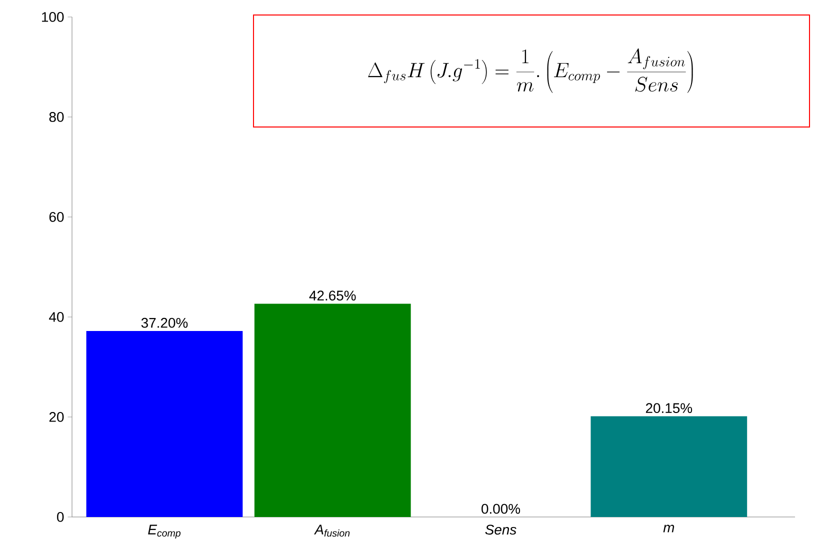 The height and width of the screenshot is (558, 818). What do you see at coordinates (332, 530) in the screenshot?
I see `x-tick-label: A$_{fusion}$` at bounding box center [332, 530].